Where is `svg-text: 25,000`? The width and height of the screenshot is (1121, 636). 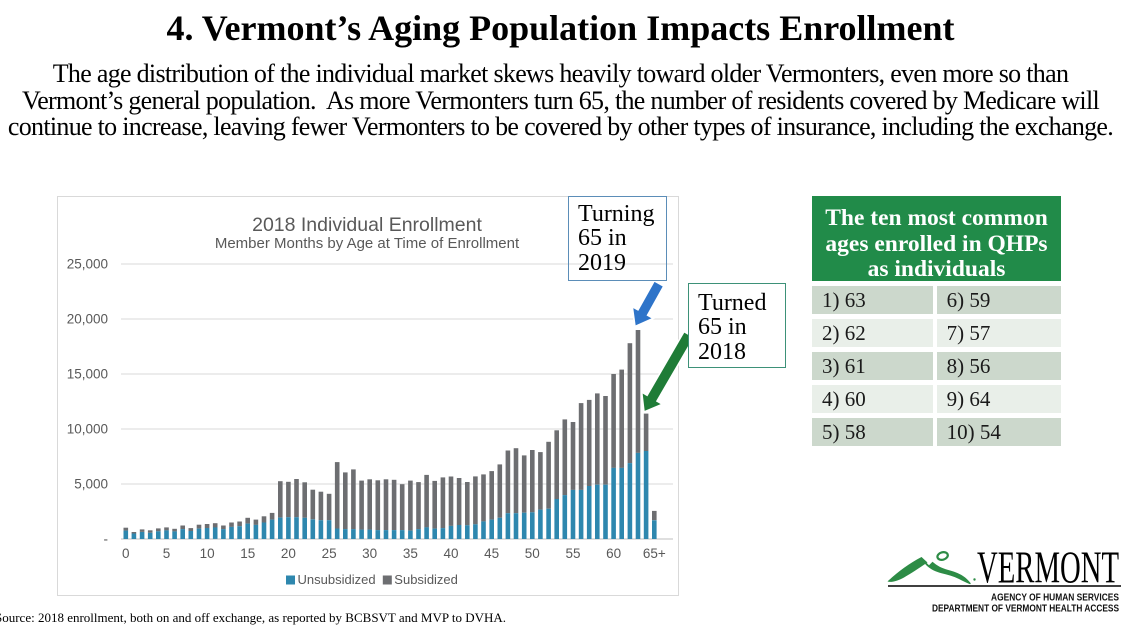
svg-text: 25,000 is located at coordinates (87, 264).